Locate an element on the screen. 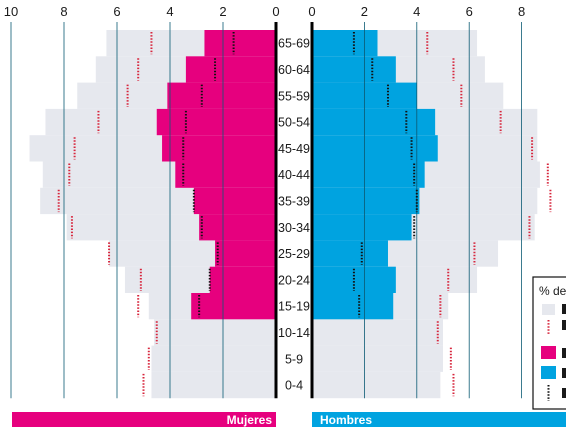  hombres-label: Hombres is located at coordinates (346, 420).